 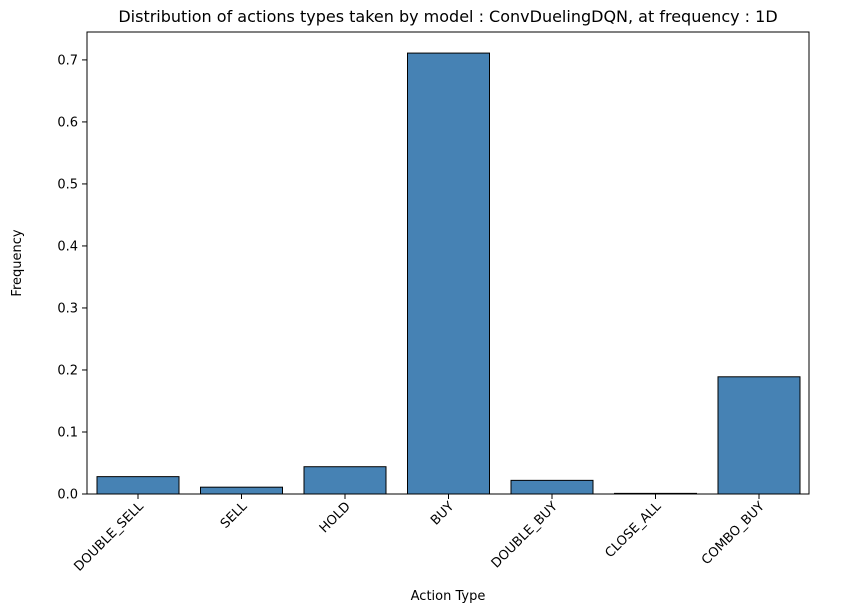 I want to click on y-tick-label: 0.0, so click(x=67, y=495).